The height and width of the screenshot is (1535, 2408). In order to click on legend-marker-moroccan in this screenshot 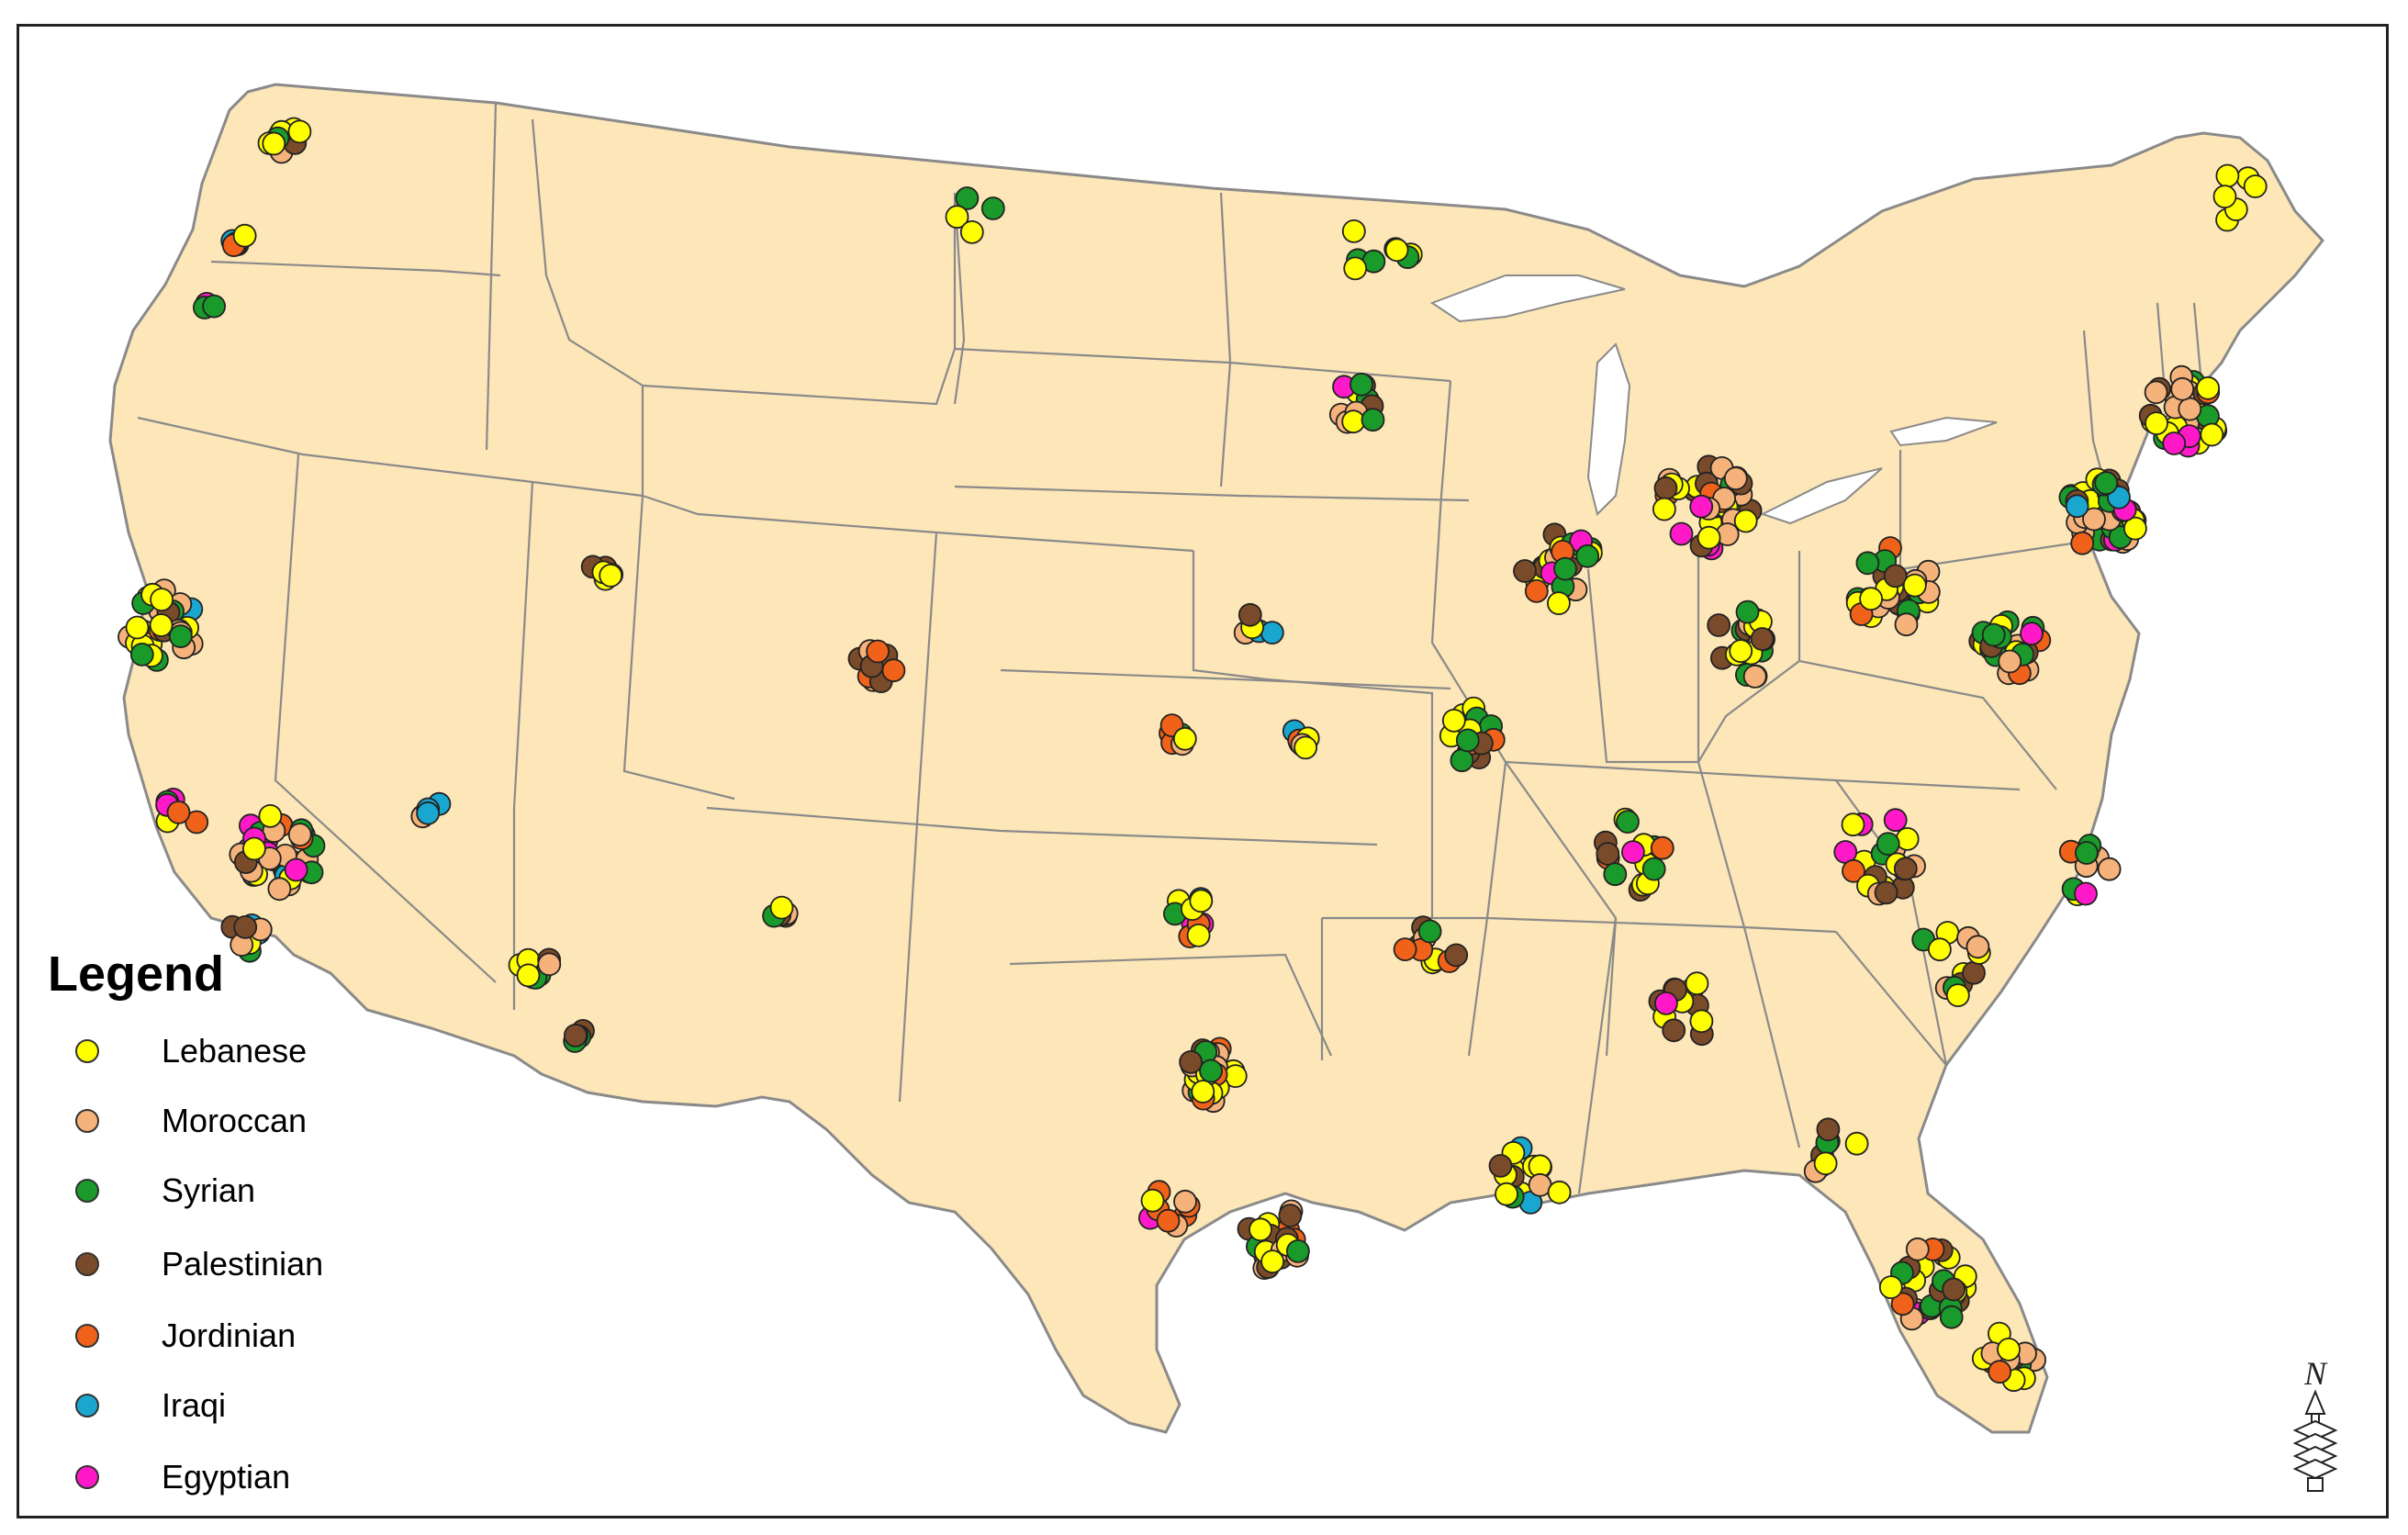, I will do `click(87, 1121)`.